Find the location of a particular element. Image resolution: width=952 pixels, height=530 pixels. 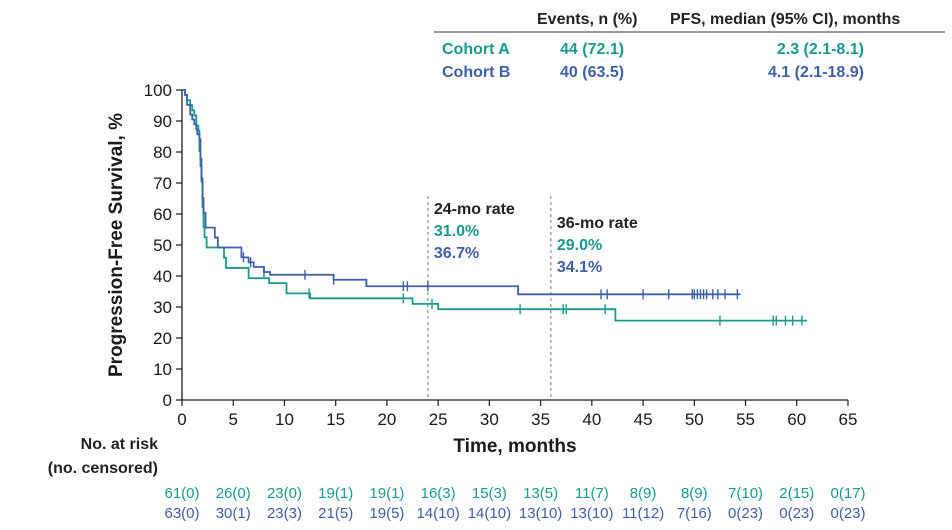

landmark-title-24: 24-mo rate is located at coordinates (474, 209).